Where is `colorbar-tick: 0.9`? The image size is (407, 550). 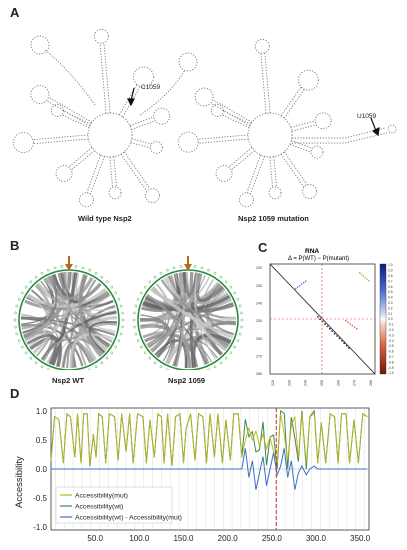 colorbar-tick: 0.9 is located at coordinates (390, 271).